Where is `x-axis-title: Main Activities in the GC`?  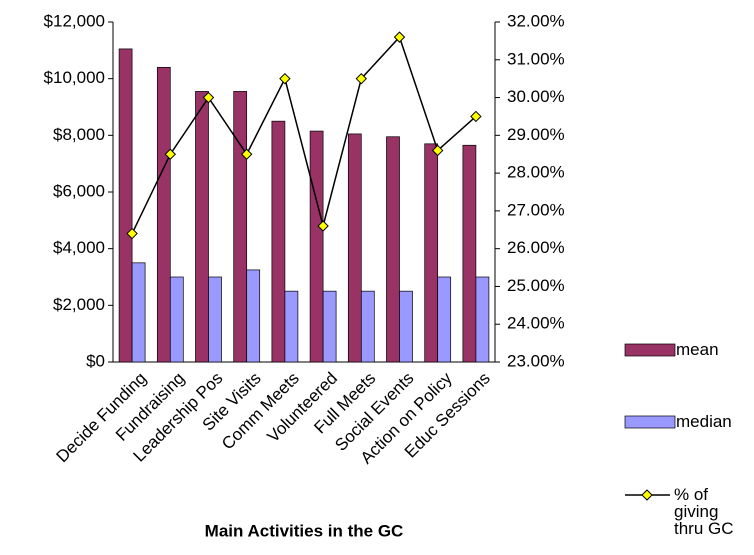
x-axis-title: Main Activities in the GC is located at coordinates (304, 530).